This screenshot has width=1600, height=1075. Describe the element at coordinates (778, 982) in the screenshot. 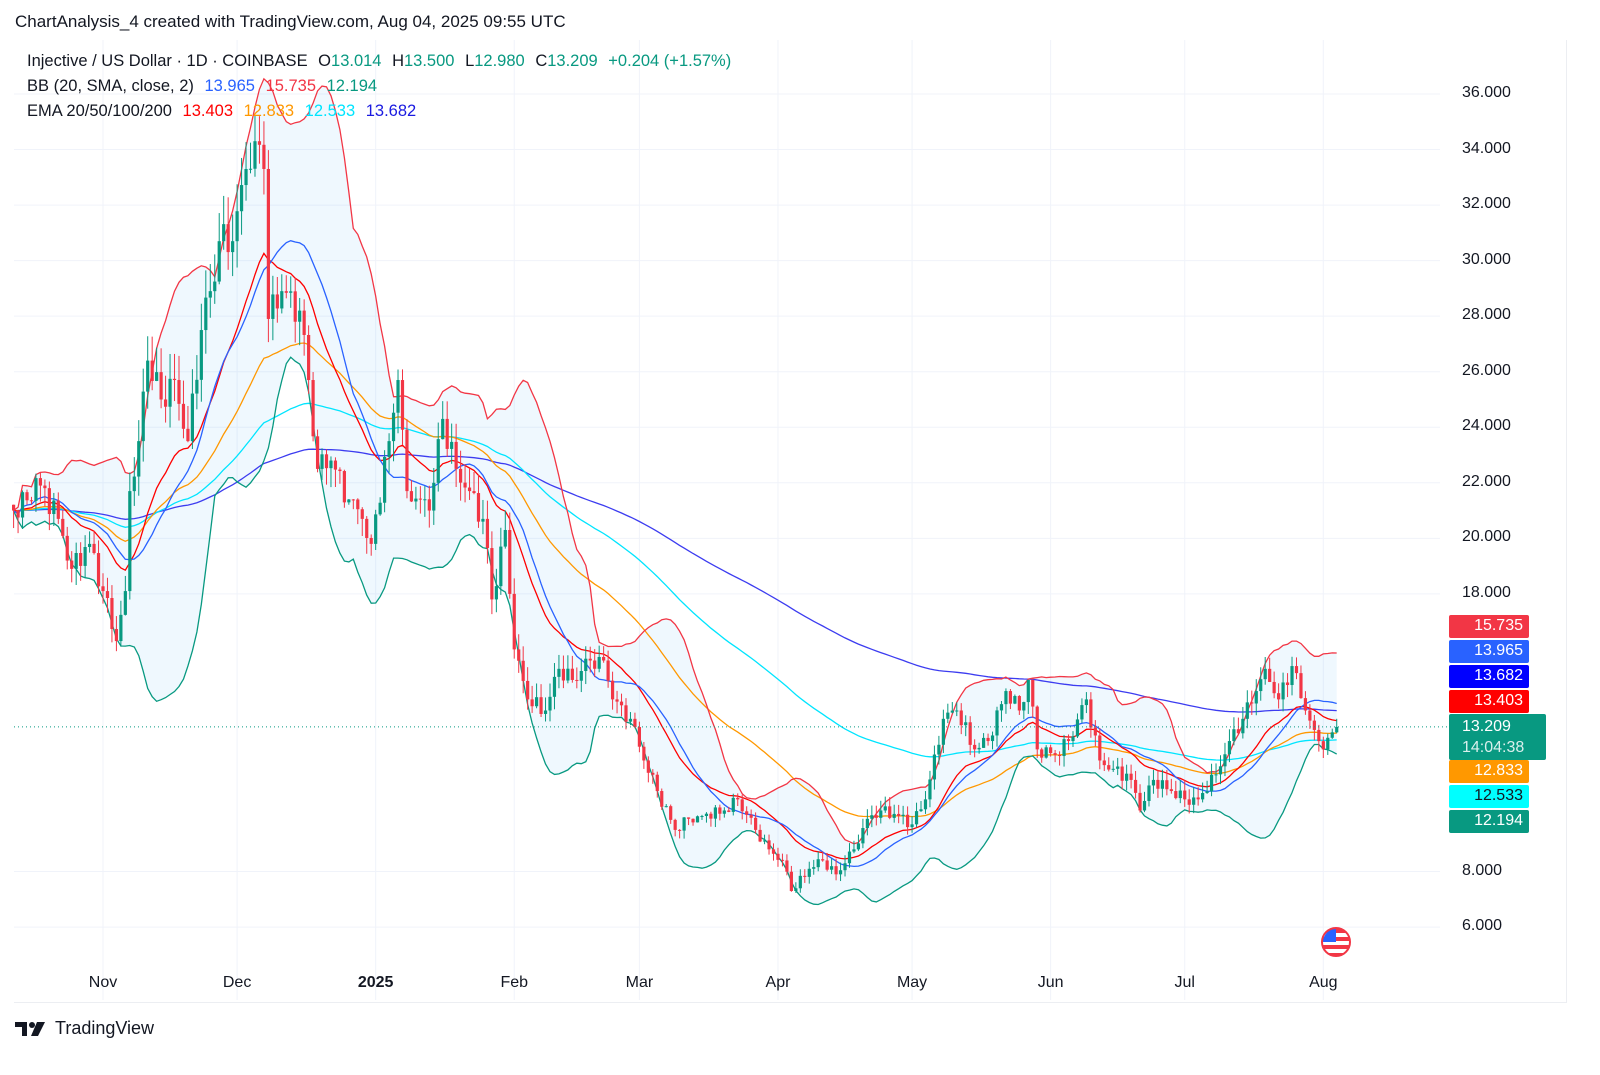

I see `x-tick-label: Apr` at that location.